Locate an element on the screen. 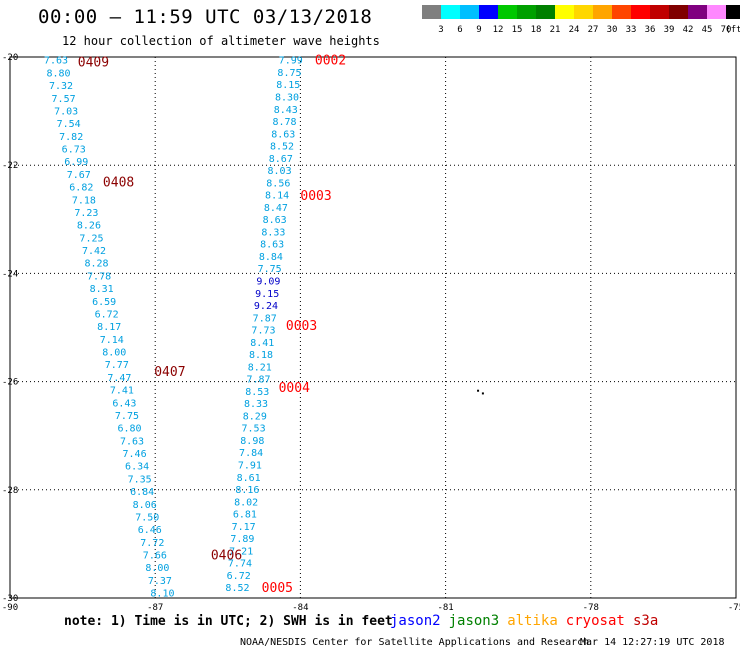 The height and width of the screenshot is (650, 740). wave-height-value: 8.02 is located at coordinates (246, 502).